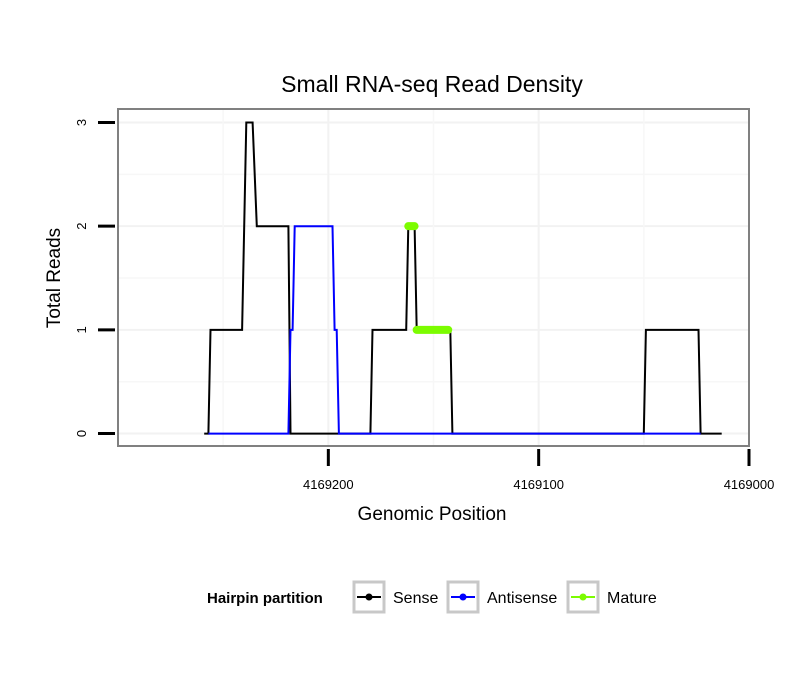 Image resolution: width=810 pixels, height=690 pixels. What do you see at coordinates (265, 598) in the screenshot?
I see `legend-title: Hairpin partition` at bounding box center [265, 598].